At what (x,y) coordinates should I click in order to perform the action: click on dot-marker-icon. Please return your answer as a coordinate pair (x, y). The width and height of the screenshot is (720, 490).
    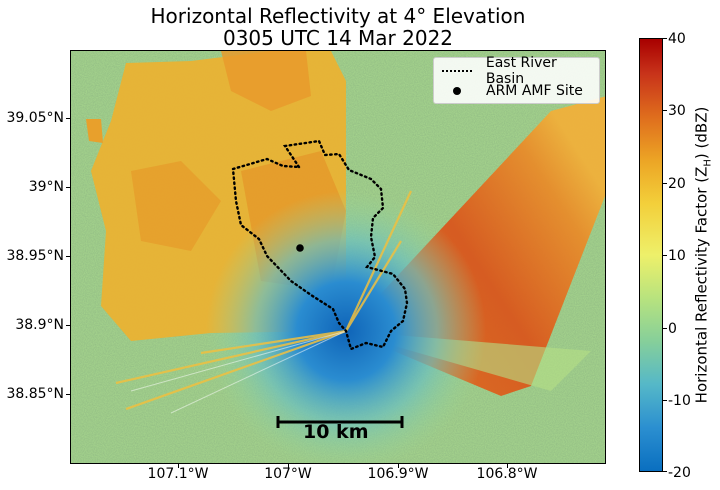
    Looking at the image, I should click on (457, 91).